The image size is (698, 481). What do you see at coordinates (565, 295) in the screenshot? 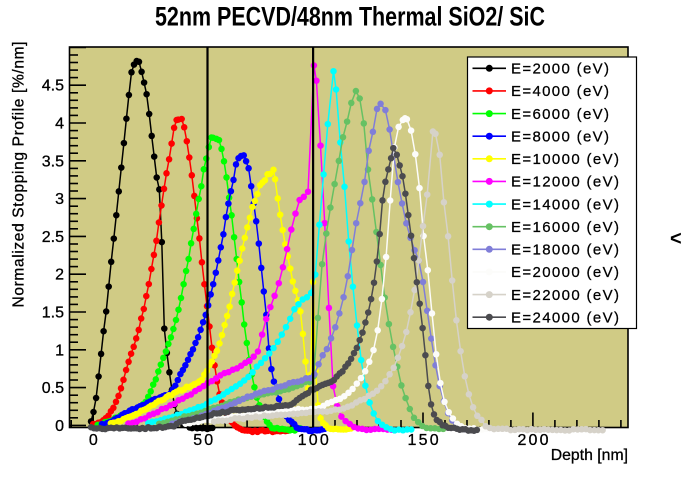
I see `svg-text: E=22000 (eV)` at bounding box center [565, 295].